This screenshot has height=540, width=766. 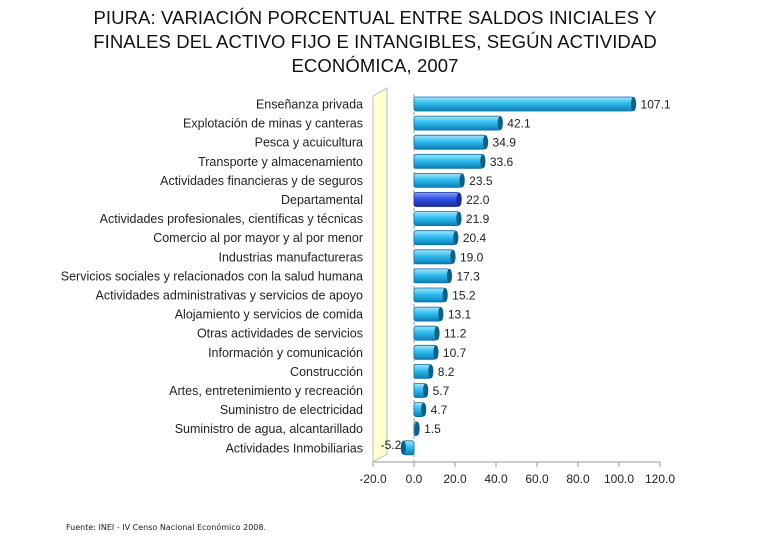 I want to click on value-label: 22.0, so click(x=478, y=200).